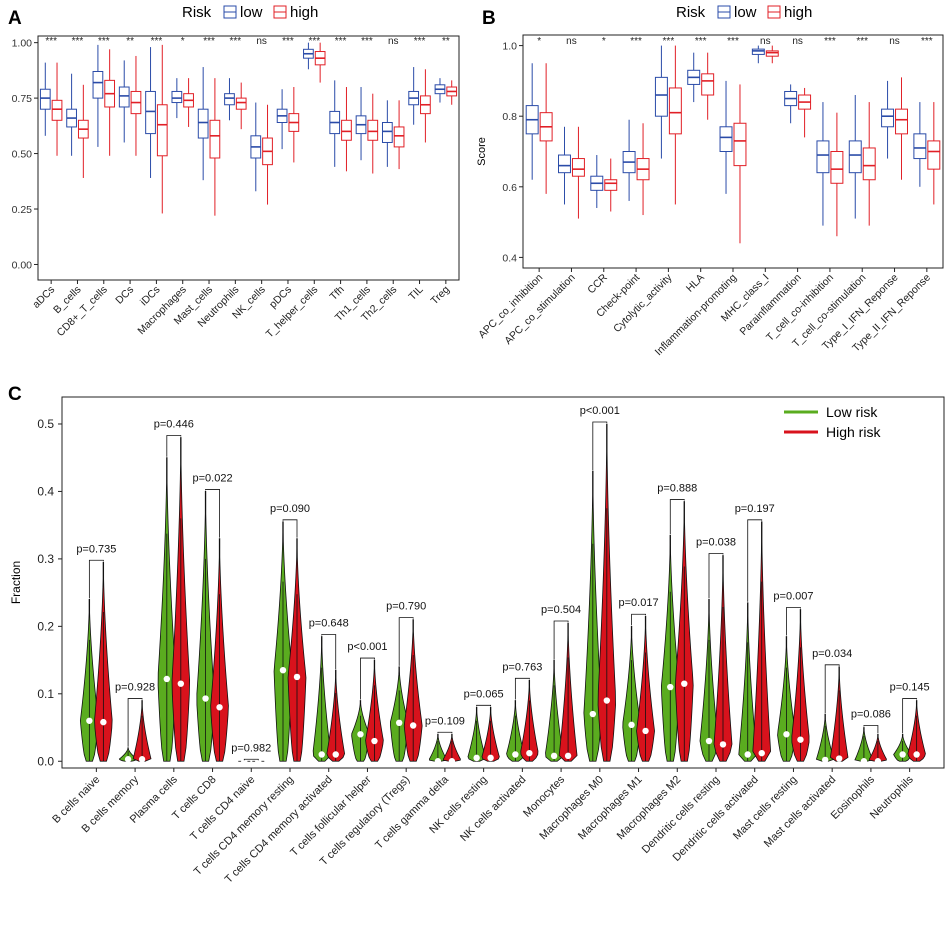 This screenshot has width=948, height=931. What do you see at coordinates (691, 12) in the screenshot?
I see `legend-title: Risk` at bounding box center [691, 12].